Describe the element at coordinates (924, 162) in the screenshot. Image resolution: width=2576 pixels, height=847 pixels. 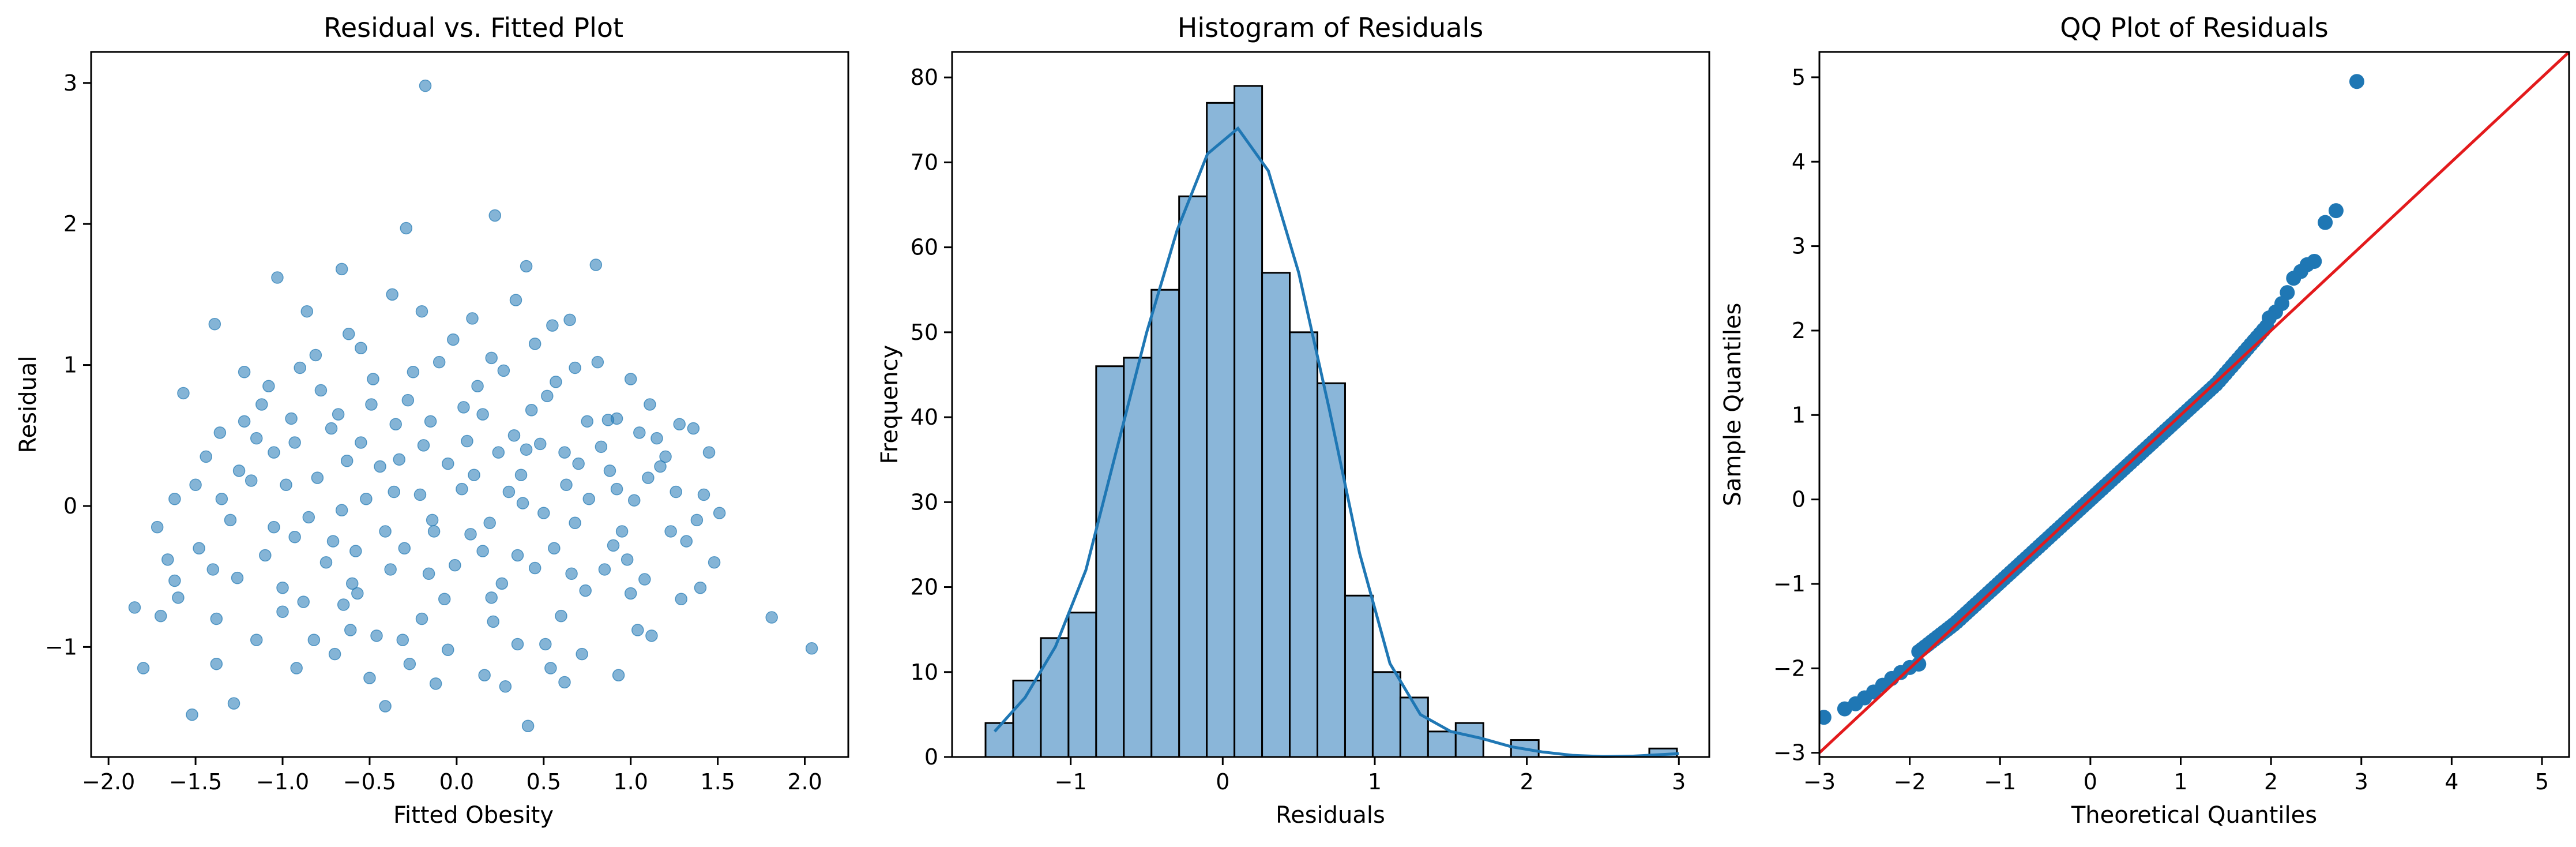
I see `y-tick-label: 70` at that location.